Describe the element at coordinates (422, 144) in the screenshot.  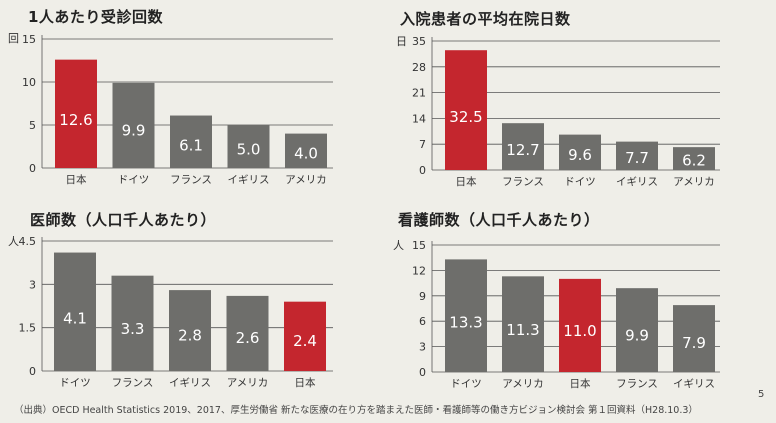
I see `y-tick-label: 7` at that location.